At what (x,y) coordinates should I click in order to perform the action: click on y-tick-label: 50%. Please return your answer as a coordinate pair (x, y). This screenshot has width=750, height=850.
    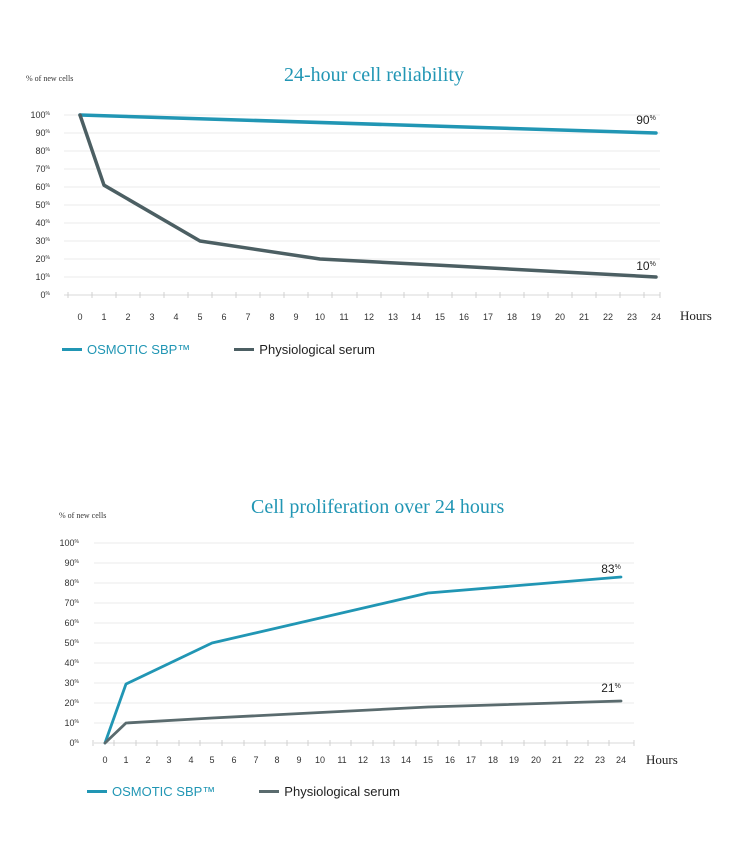
    Looking at the image, I should click on (72, 643).